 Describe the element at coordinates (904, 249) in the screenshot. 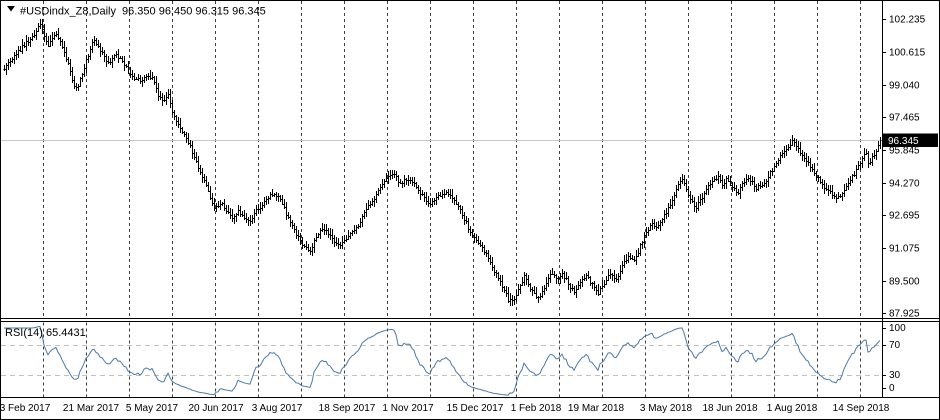

I see `price-axis-label: 91.075` at that location.